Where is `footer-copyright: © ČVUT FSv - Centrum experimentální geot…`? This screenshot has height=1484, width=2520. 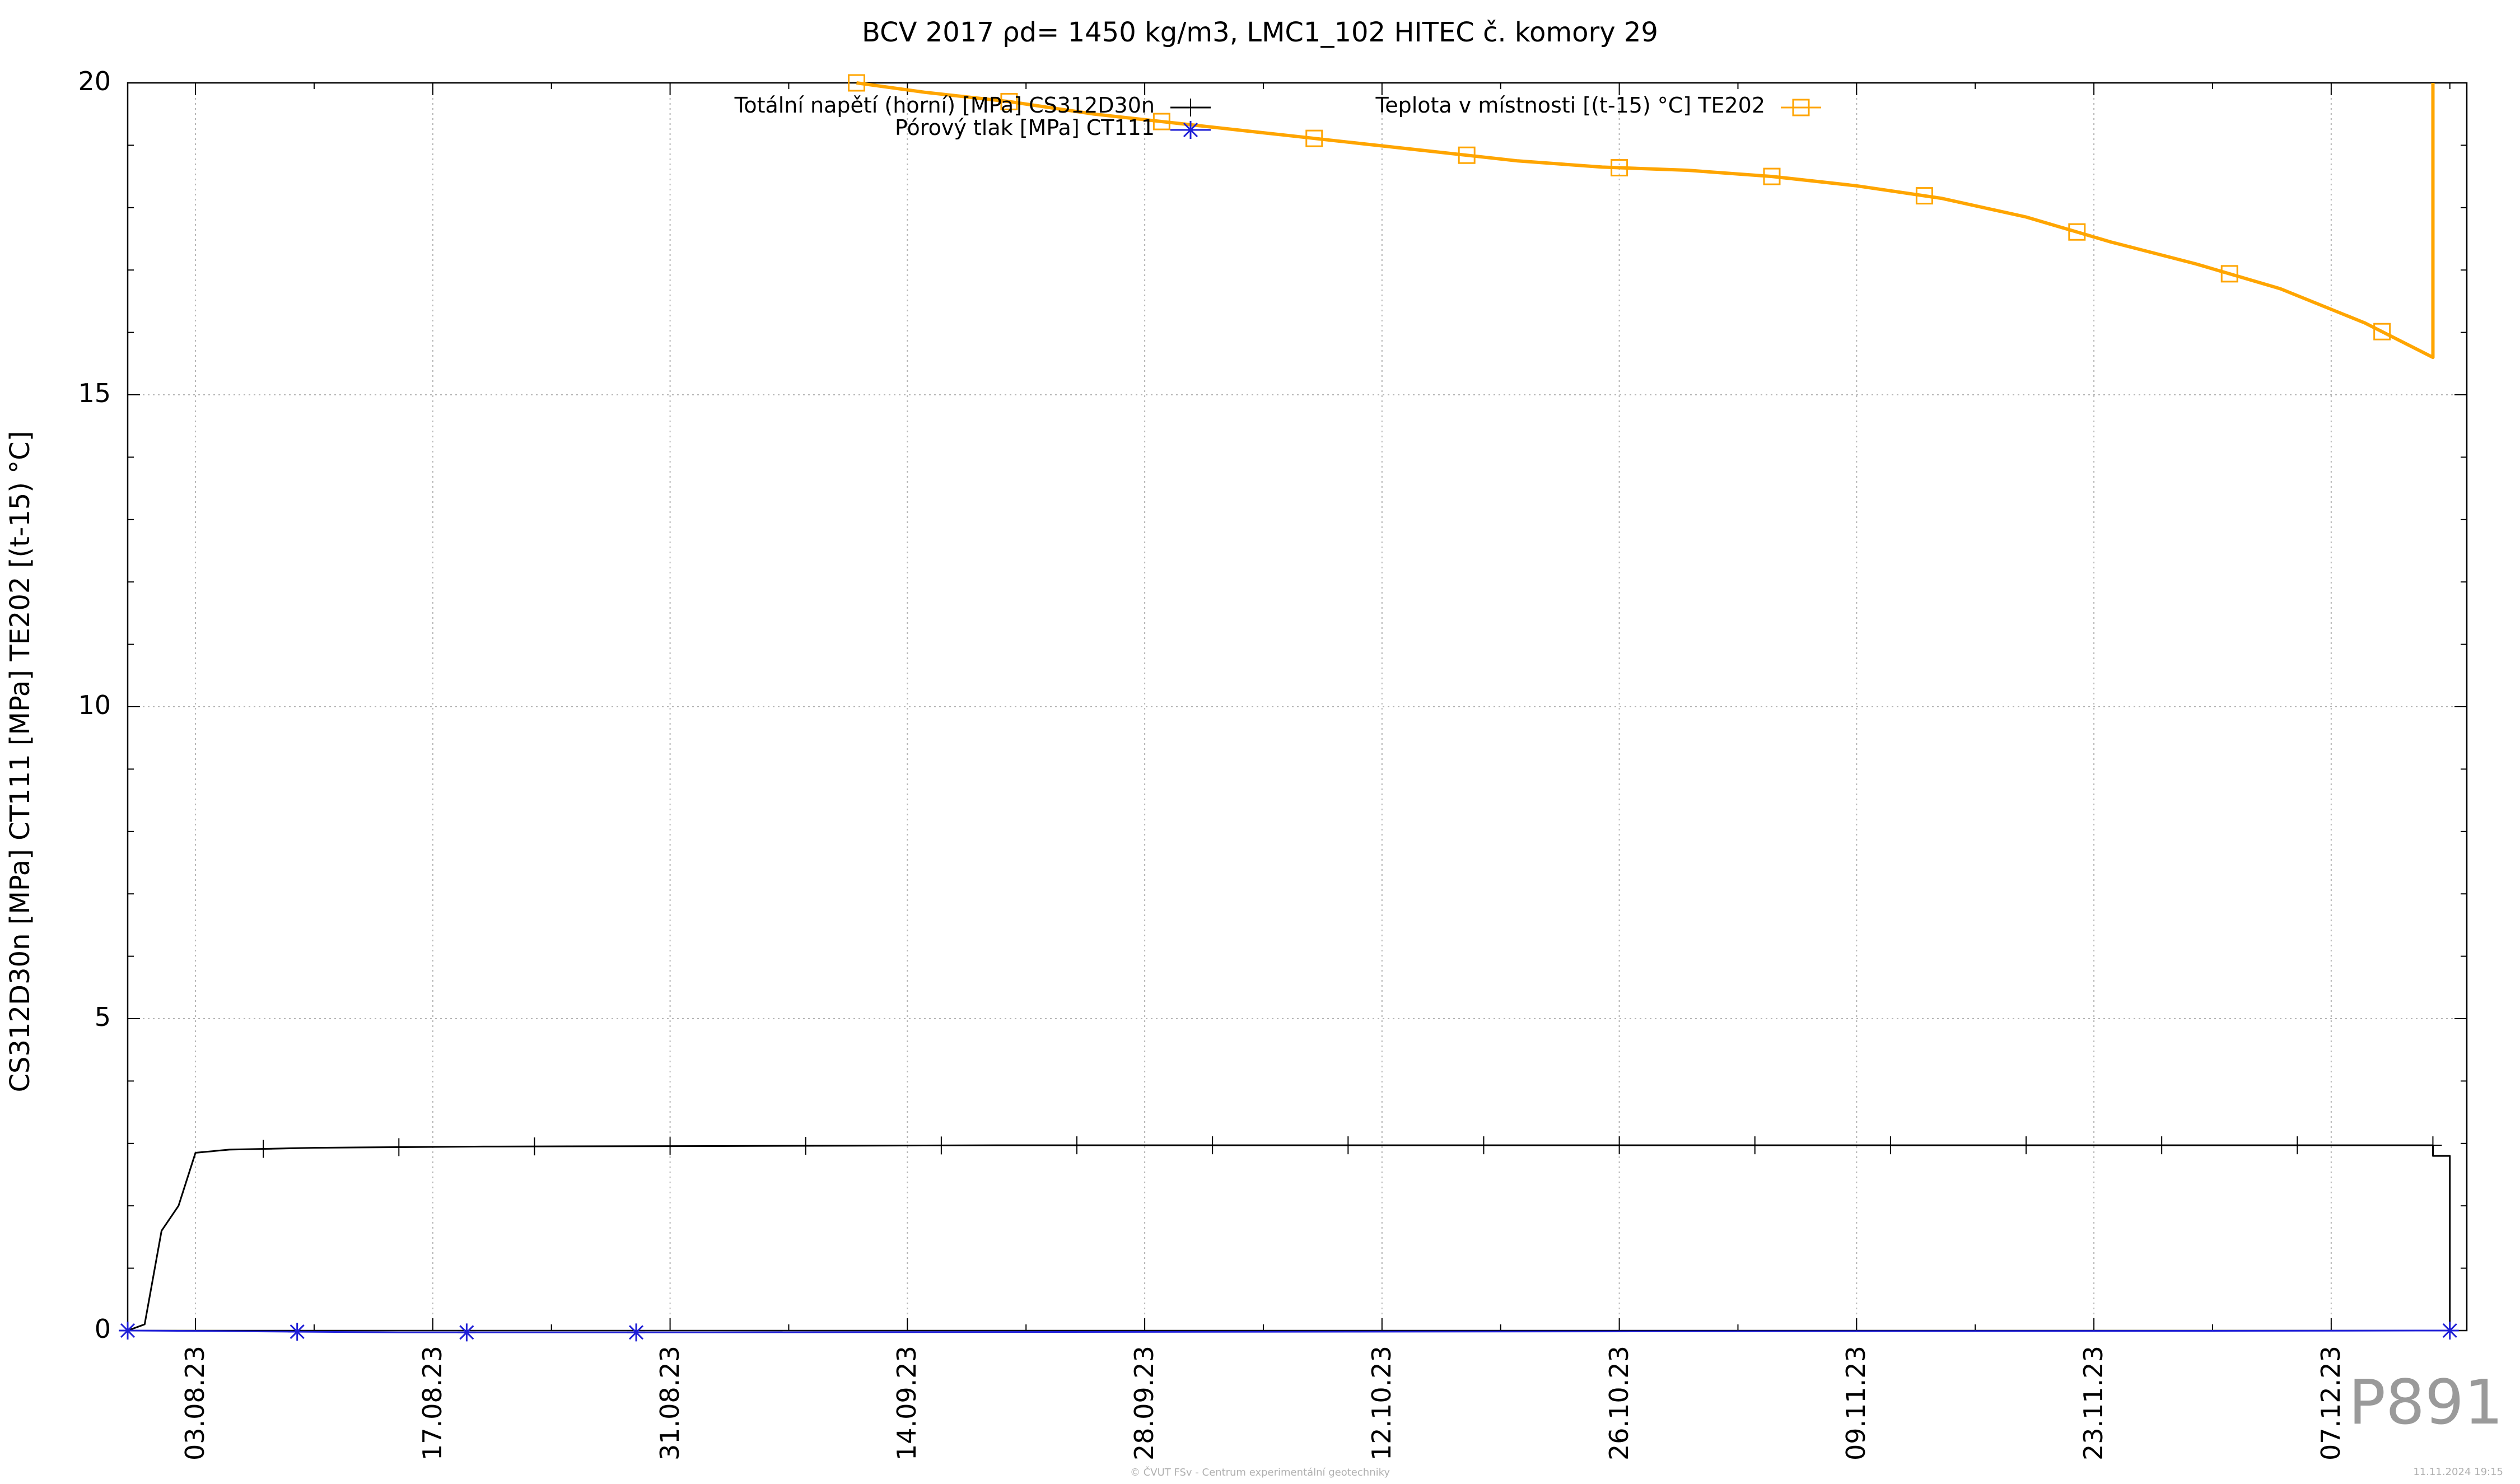
footer-copyright: © ČVUT FSv - Centrum experimentální geot… is located at coordinates (1260, 1473).